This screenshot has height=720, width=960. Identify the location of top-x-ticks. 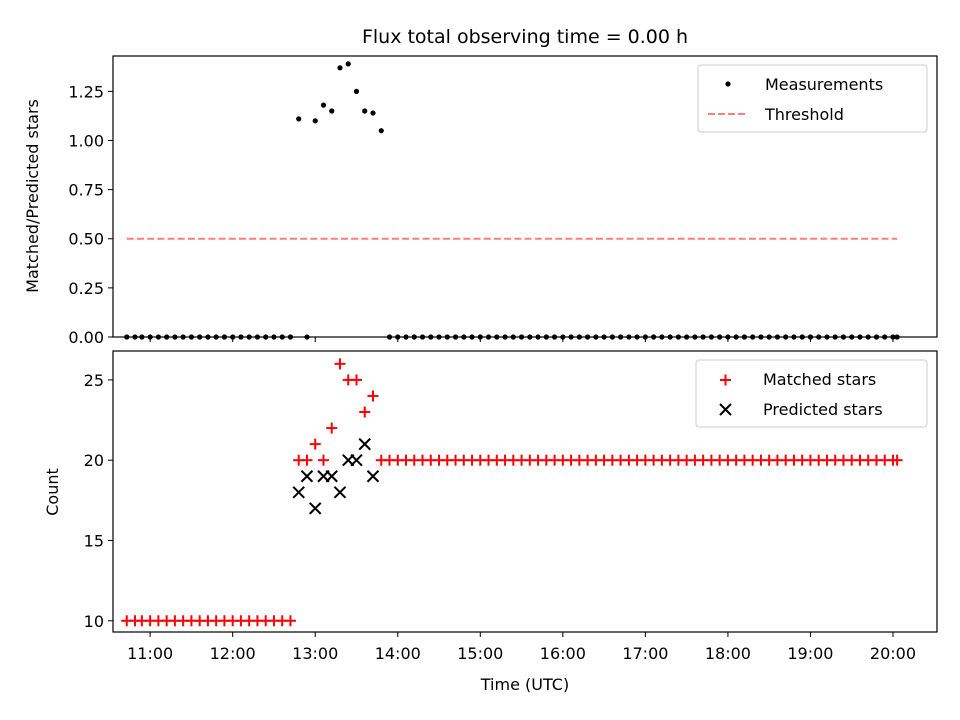
(521, 339).